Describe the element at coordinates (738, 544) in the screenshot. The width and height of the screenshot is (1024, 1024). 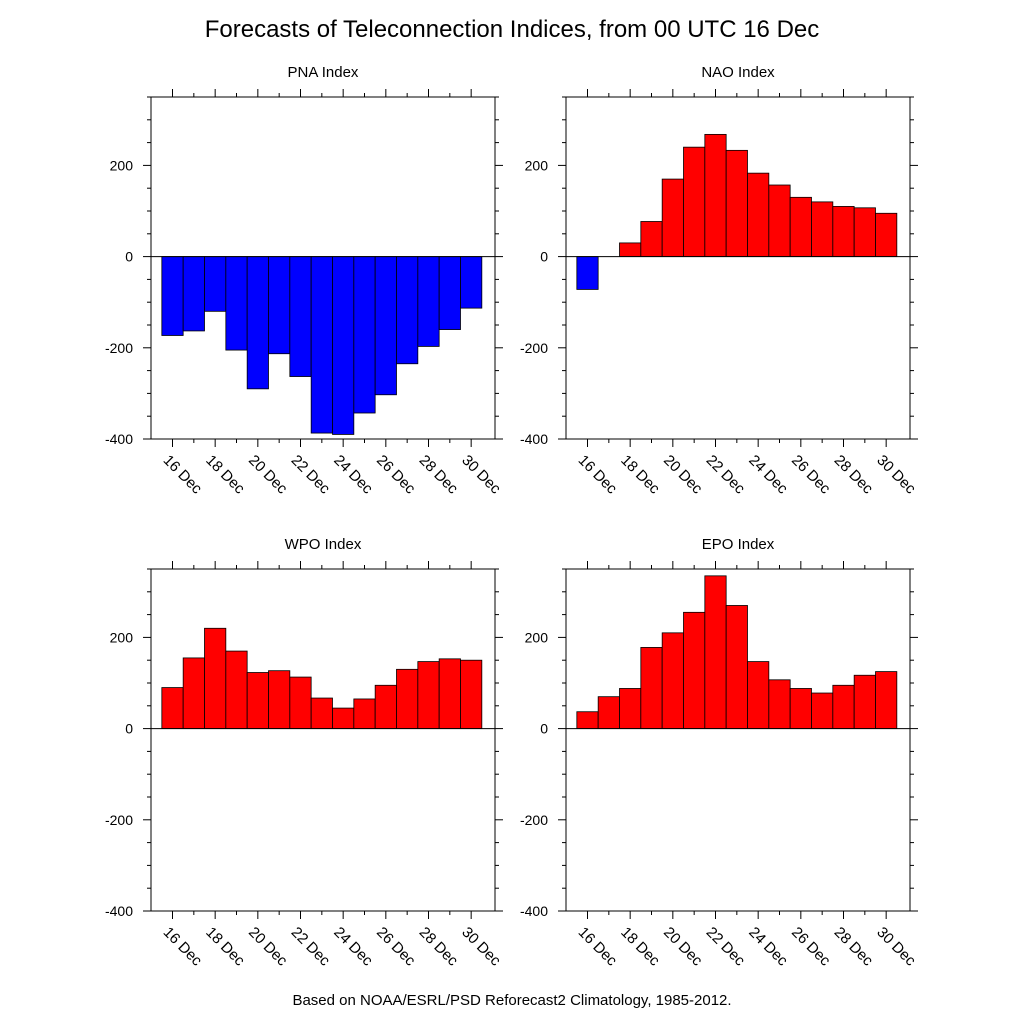
I see `panel-title: EPO Index` at that location.